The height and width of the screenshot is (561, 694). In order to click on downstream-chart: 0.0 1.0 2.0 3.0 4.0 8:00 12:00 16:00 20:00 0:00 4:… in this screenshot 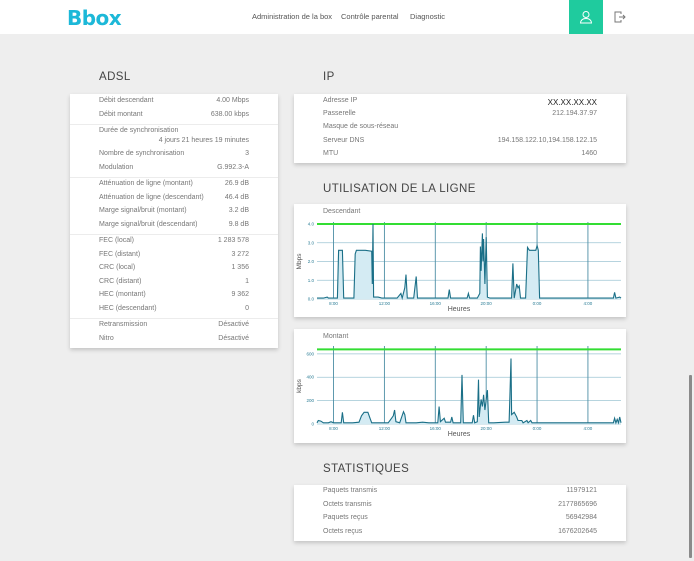, I will do `click(459, 267)`.